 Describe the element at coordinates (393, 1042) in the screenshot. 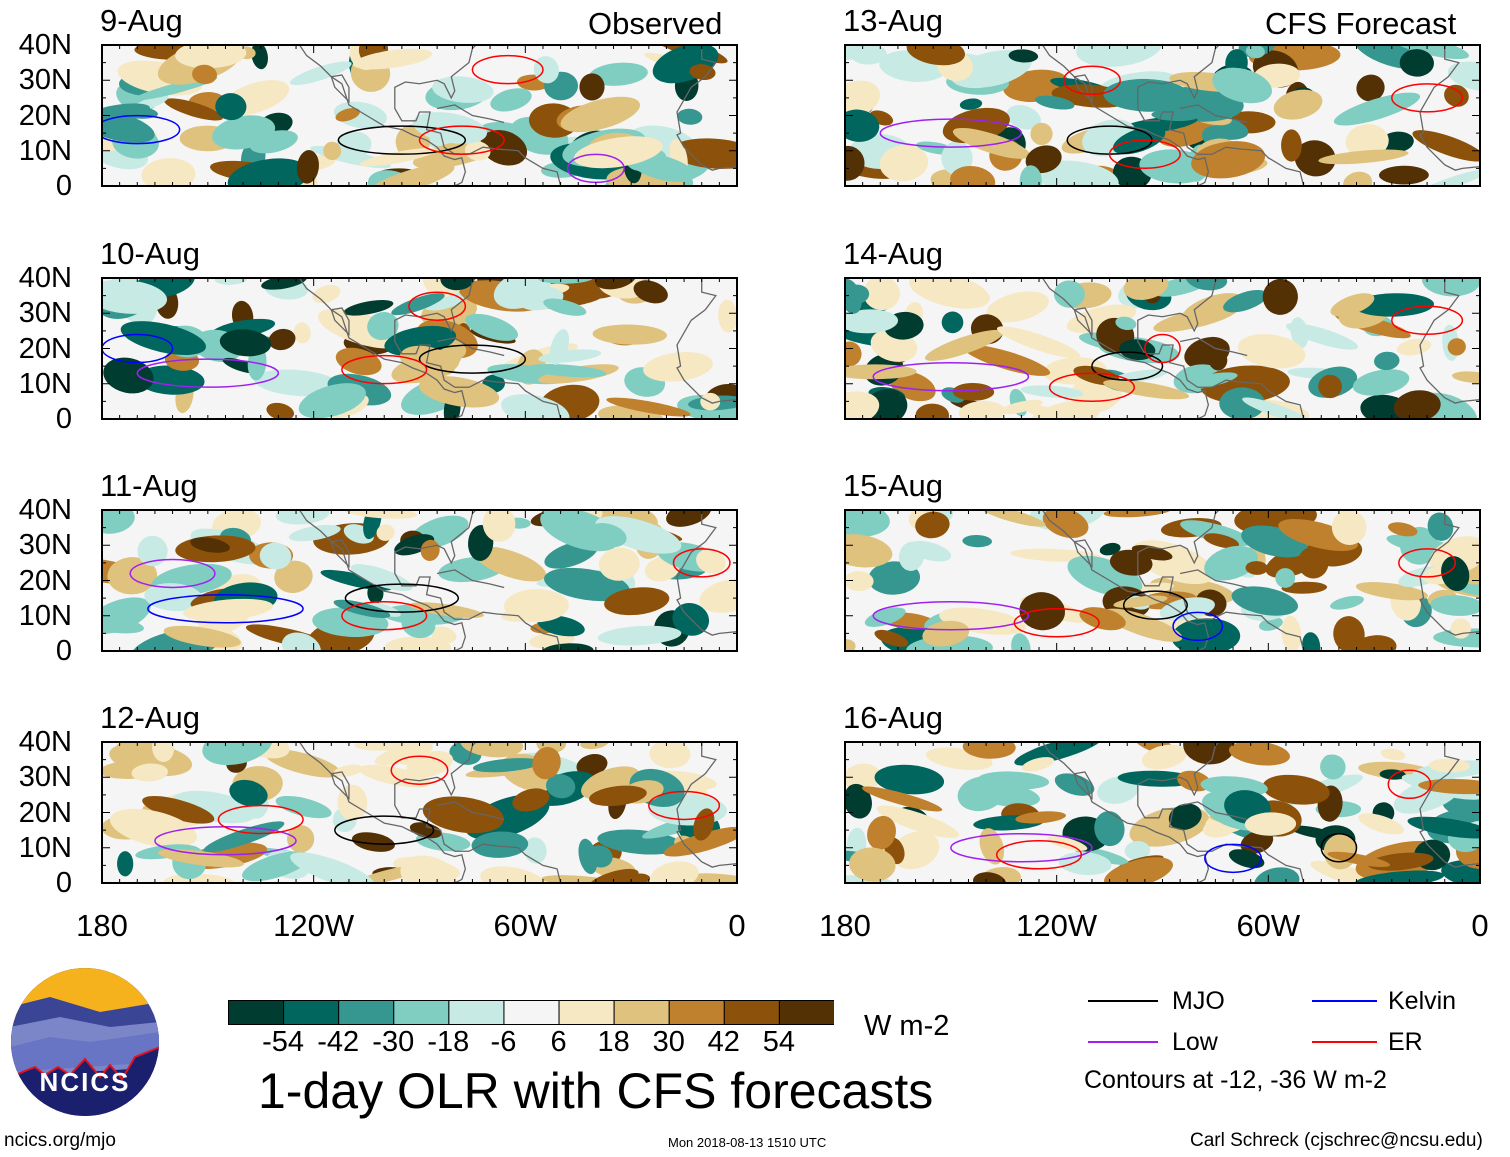

I see `colorbar-level-label: -30` at that location.